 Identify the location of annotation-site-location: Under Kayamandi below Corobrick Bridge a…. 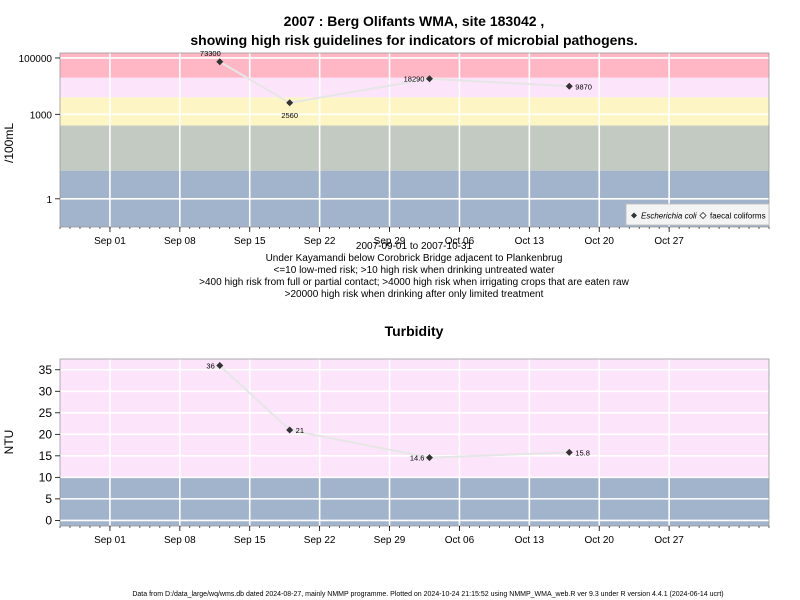
(414, 258).